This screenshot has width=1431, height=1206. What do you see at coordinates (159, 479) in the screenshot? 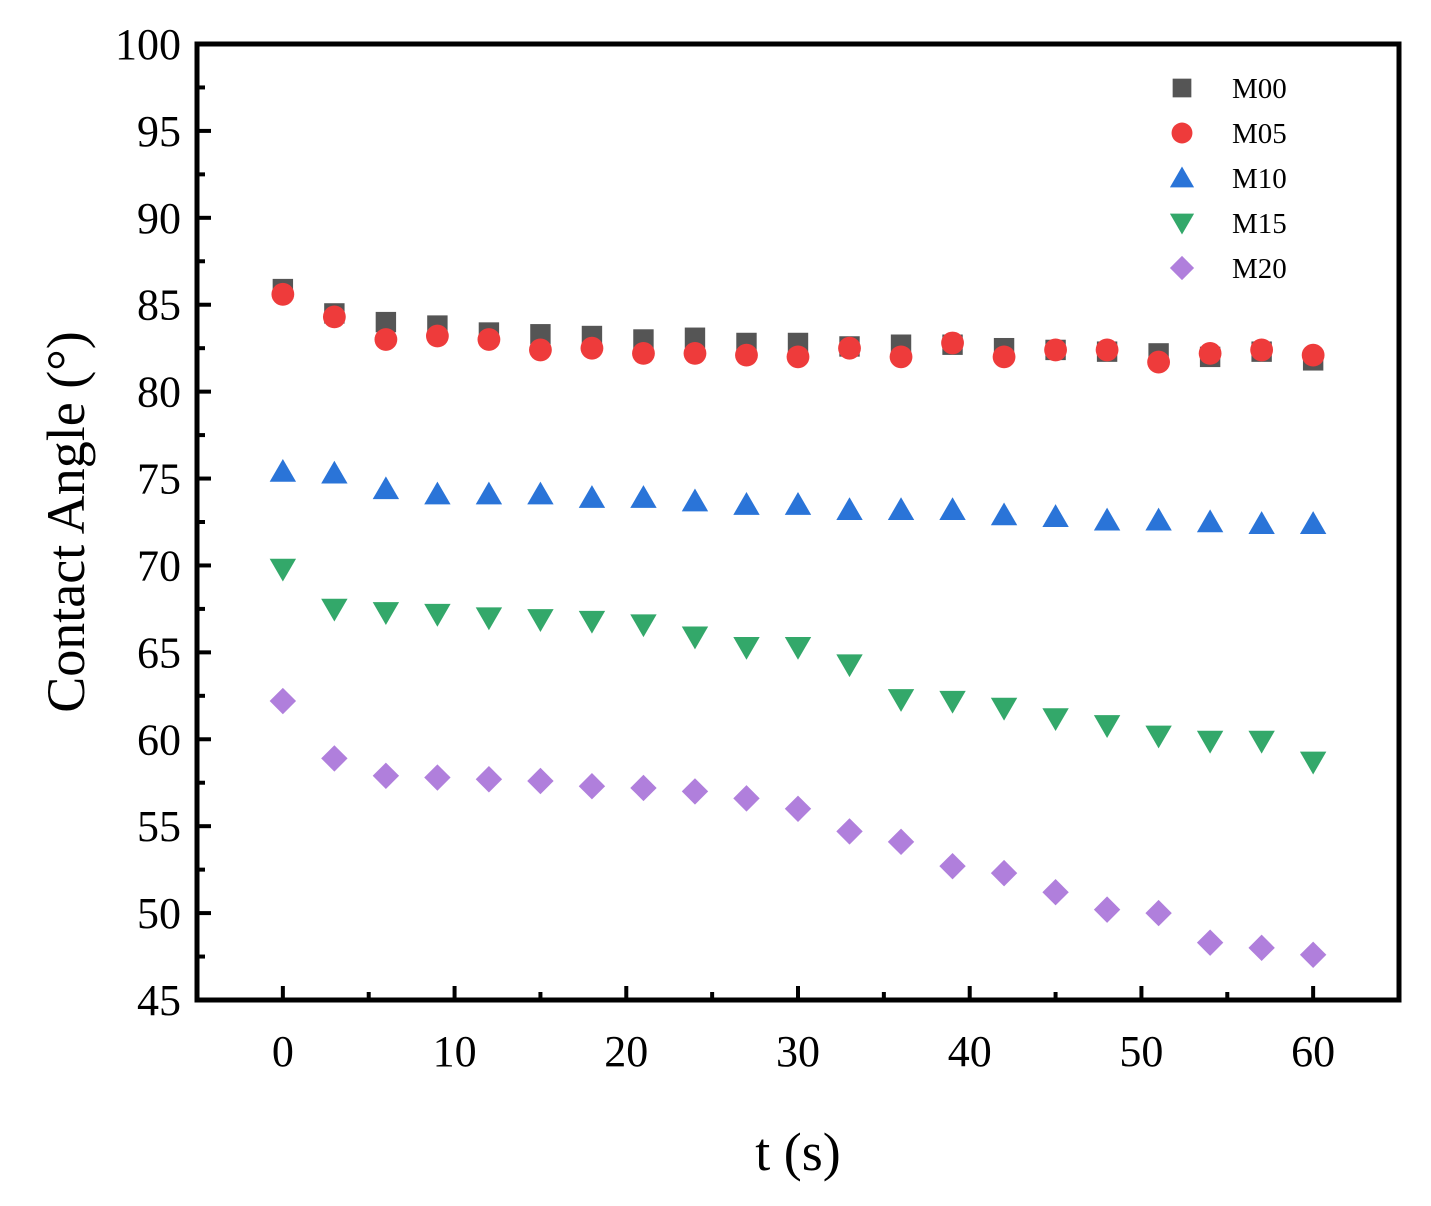
I see `y-tick-label: 75` at bounding box center [159, 479].